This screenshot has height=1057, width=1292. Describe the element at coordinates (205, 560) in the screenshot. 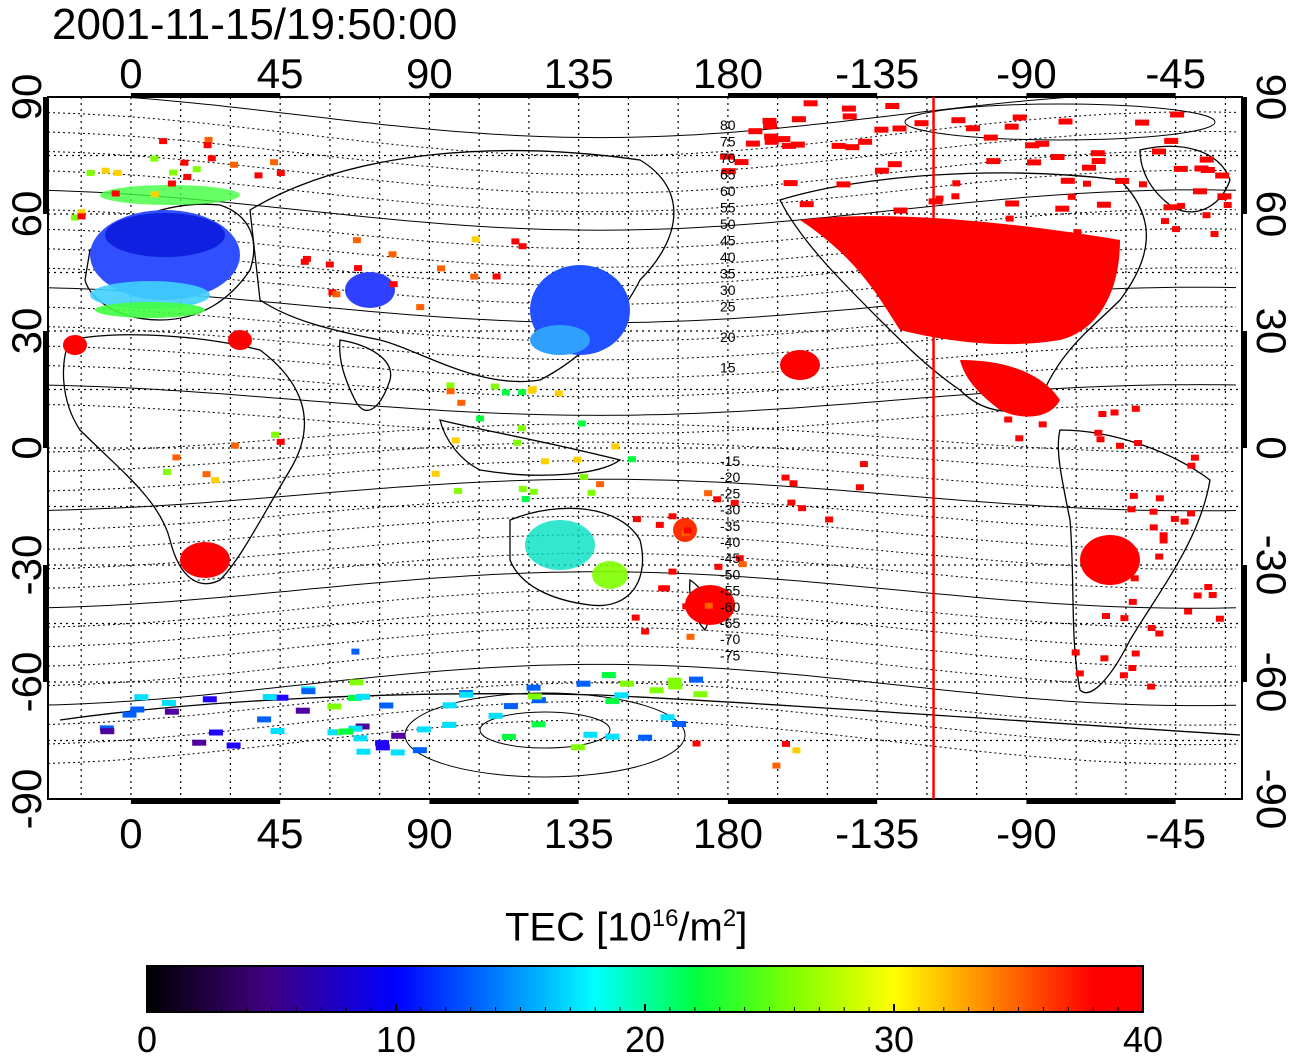

I see `tec-patch-south-africa` at that location.